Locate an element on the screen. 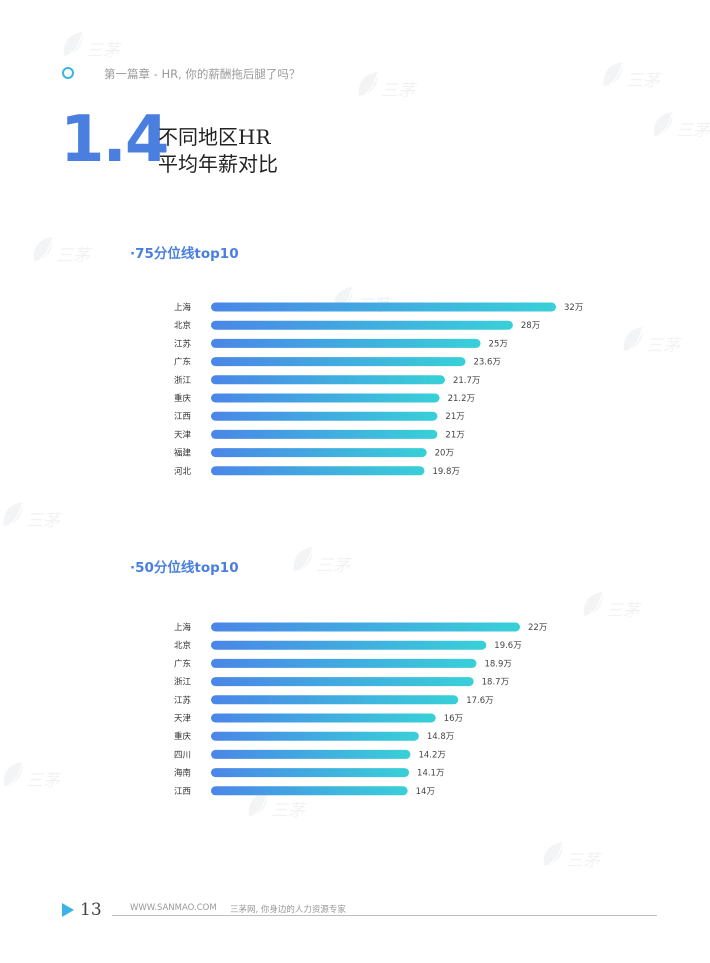  value-label: 21.2万 is located at coordinates (461, 399).